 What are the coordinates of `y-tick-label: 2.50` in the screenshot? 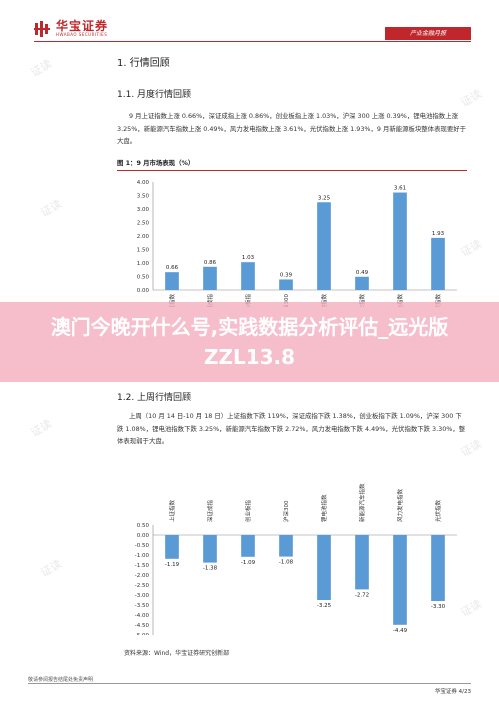 It's located at (143, 224).